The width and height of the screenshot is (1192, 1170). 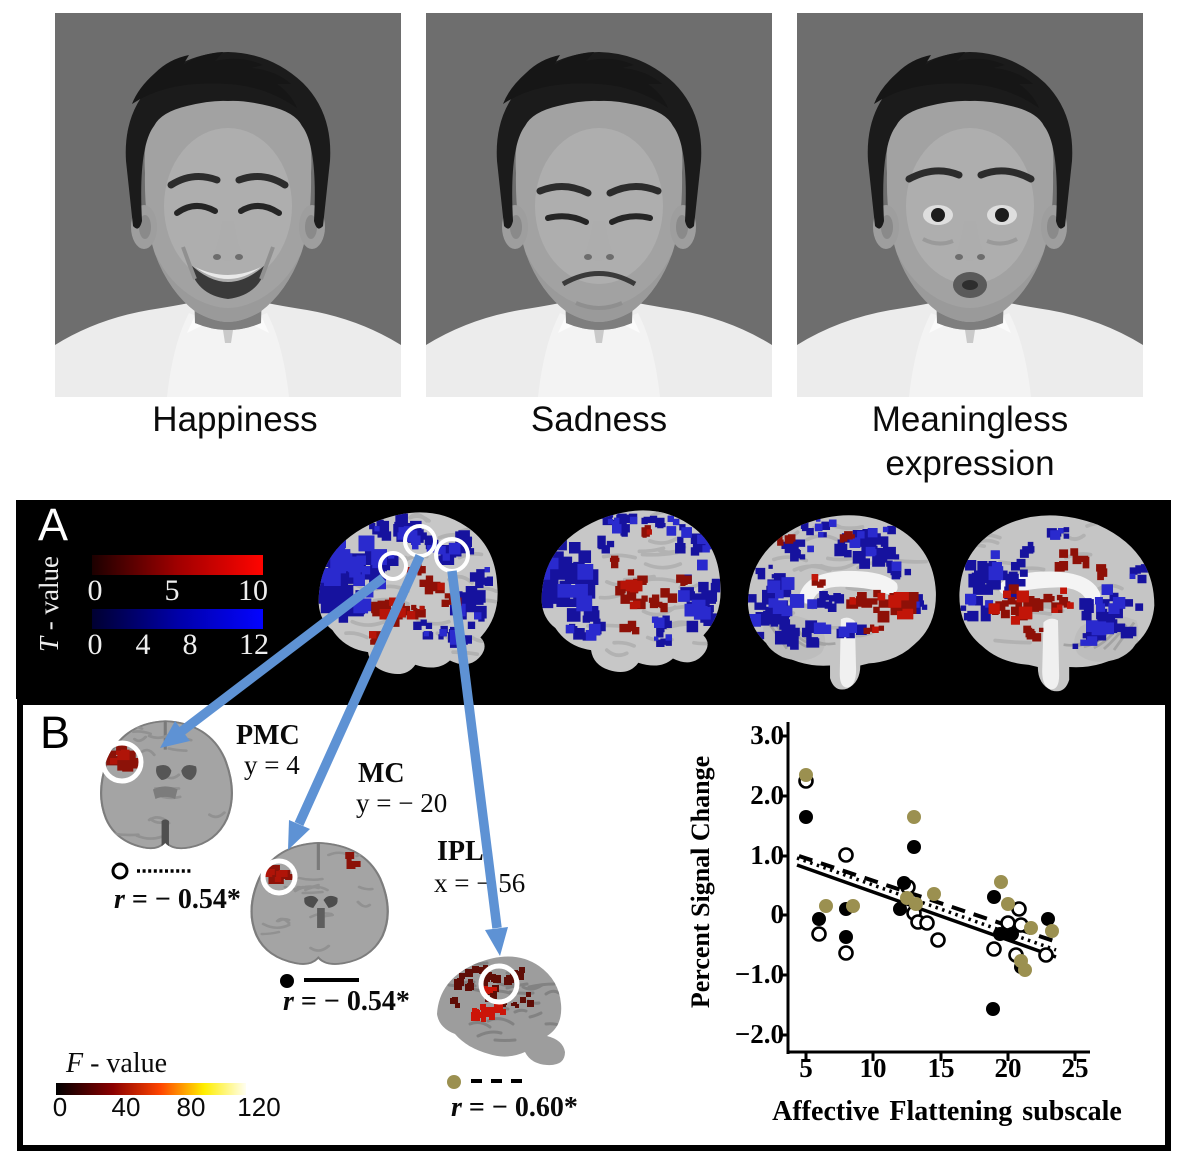 I want to click on svg-text: 1.0, so click(x=767, y=855).